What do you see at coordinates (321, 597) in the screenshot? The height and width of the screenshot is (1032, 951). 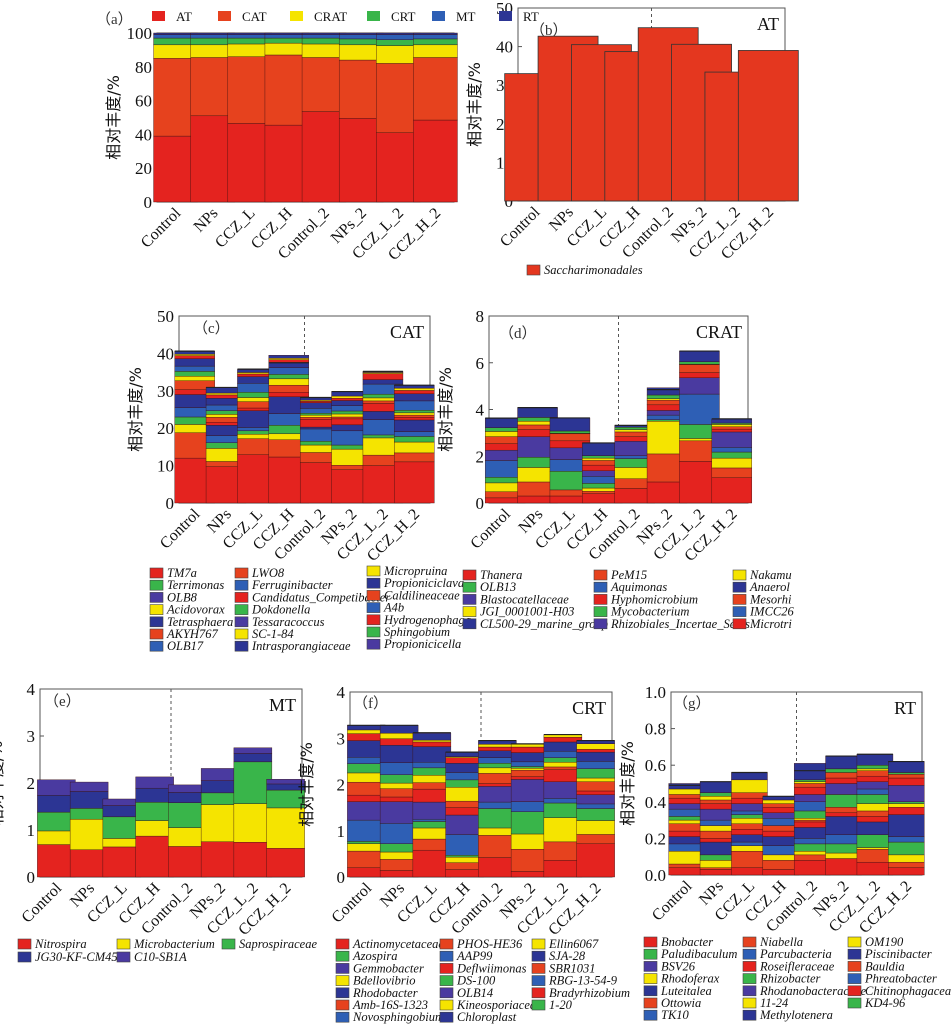 I see `legend-item-label: Candidatus_Competibacter` at bounding box center [321, 597].